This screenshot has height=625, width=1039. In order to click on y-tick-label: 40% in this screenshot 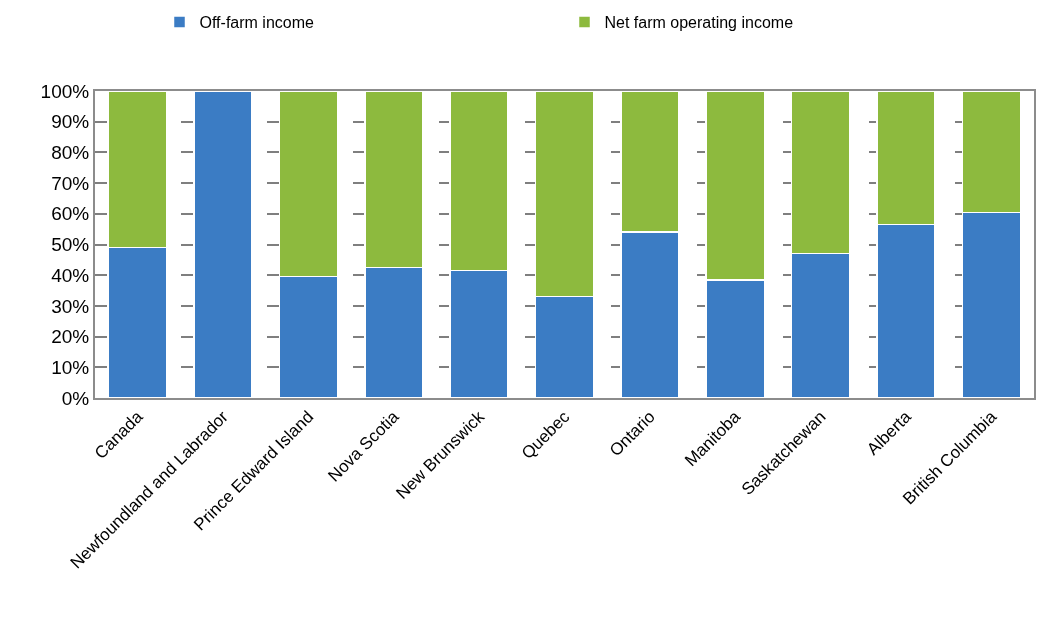, I will do `click(70, 275)`.